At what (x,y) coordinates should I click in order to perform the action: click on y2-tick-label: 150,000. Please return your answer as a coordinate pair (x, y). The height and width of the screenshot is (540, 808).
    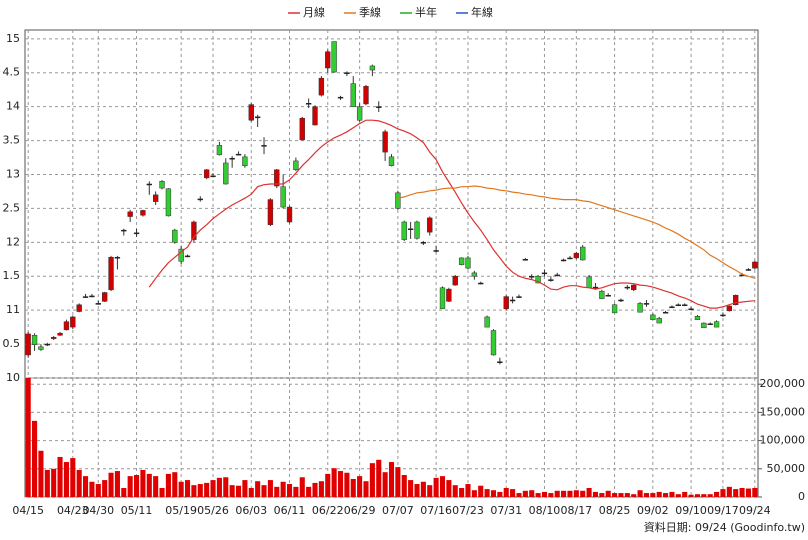
    Looking at the image, I should click on (783, 411).